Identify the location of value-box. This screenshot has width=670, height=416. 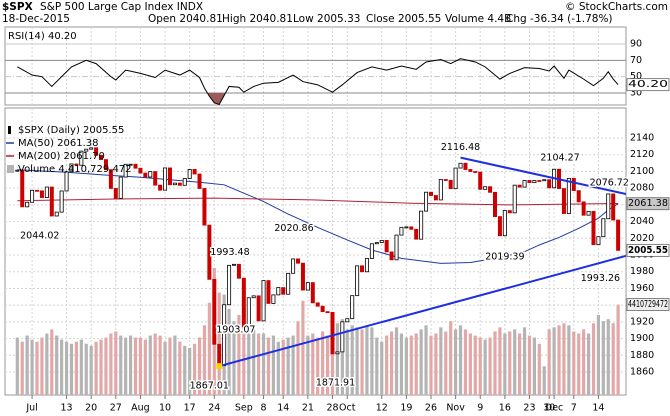
(648, 304).